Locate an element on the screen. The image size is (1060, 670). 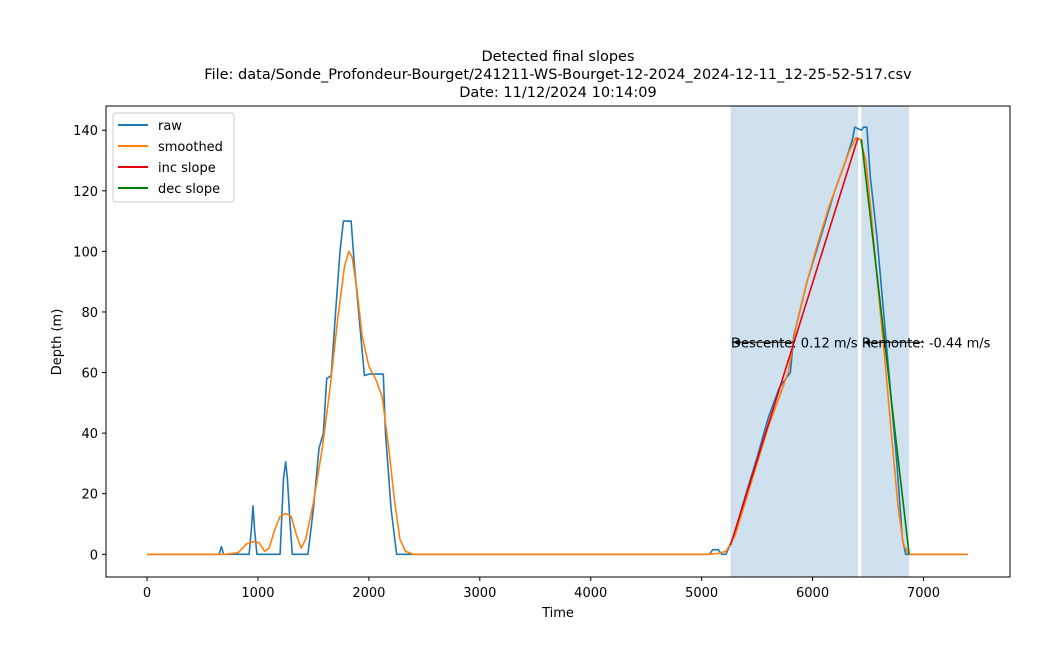
series-line-dec-slope is located at coordinates (885, 347).